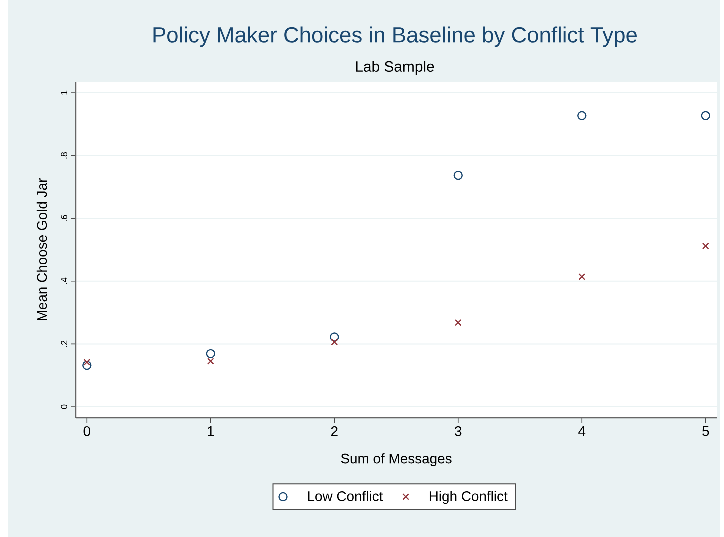  What do you see at coordinates (469, 497) in the screenshot?
I see `legend-label: High Conflict` at bounding box center [469, 497].